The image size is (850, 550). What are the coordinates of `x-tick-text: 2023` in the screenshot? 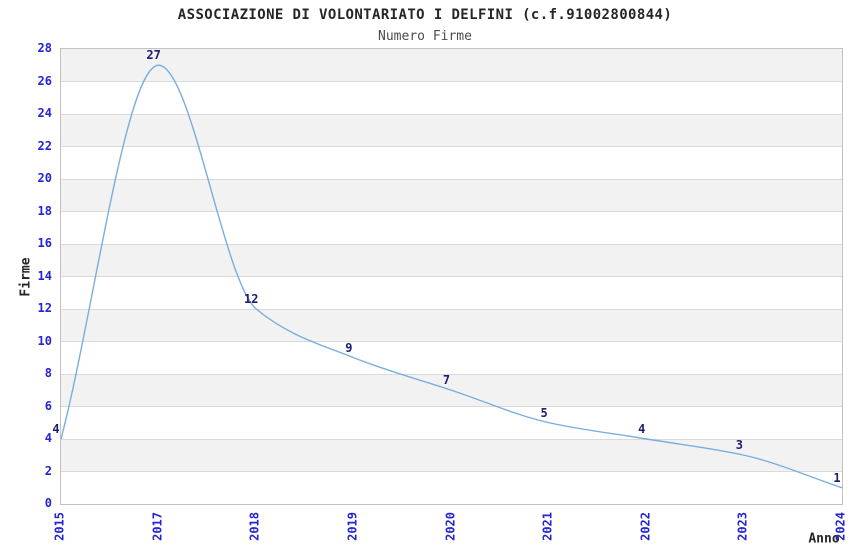 It's located at (742, 526).